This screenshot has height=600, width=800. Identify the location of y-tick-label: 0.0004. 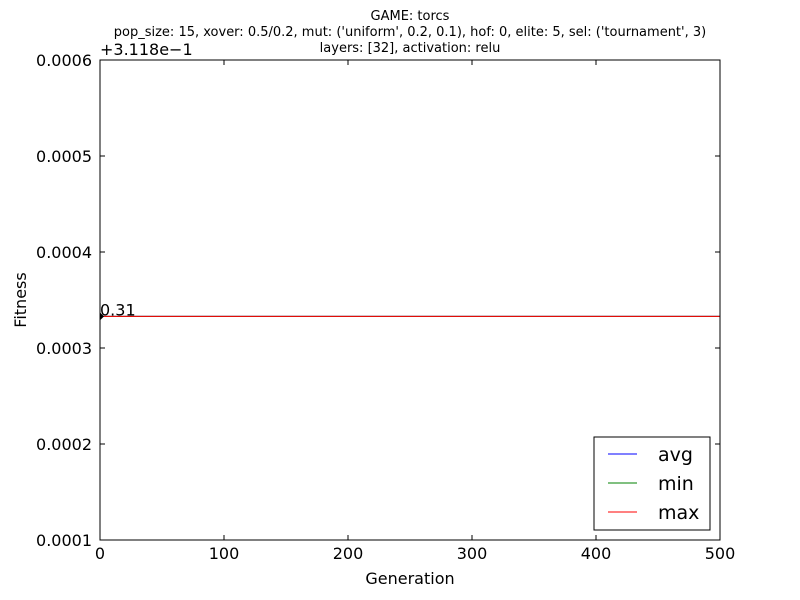
(64, 252).